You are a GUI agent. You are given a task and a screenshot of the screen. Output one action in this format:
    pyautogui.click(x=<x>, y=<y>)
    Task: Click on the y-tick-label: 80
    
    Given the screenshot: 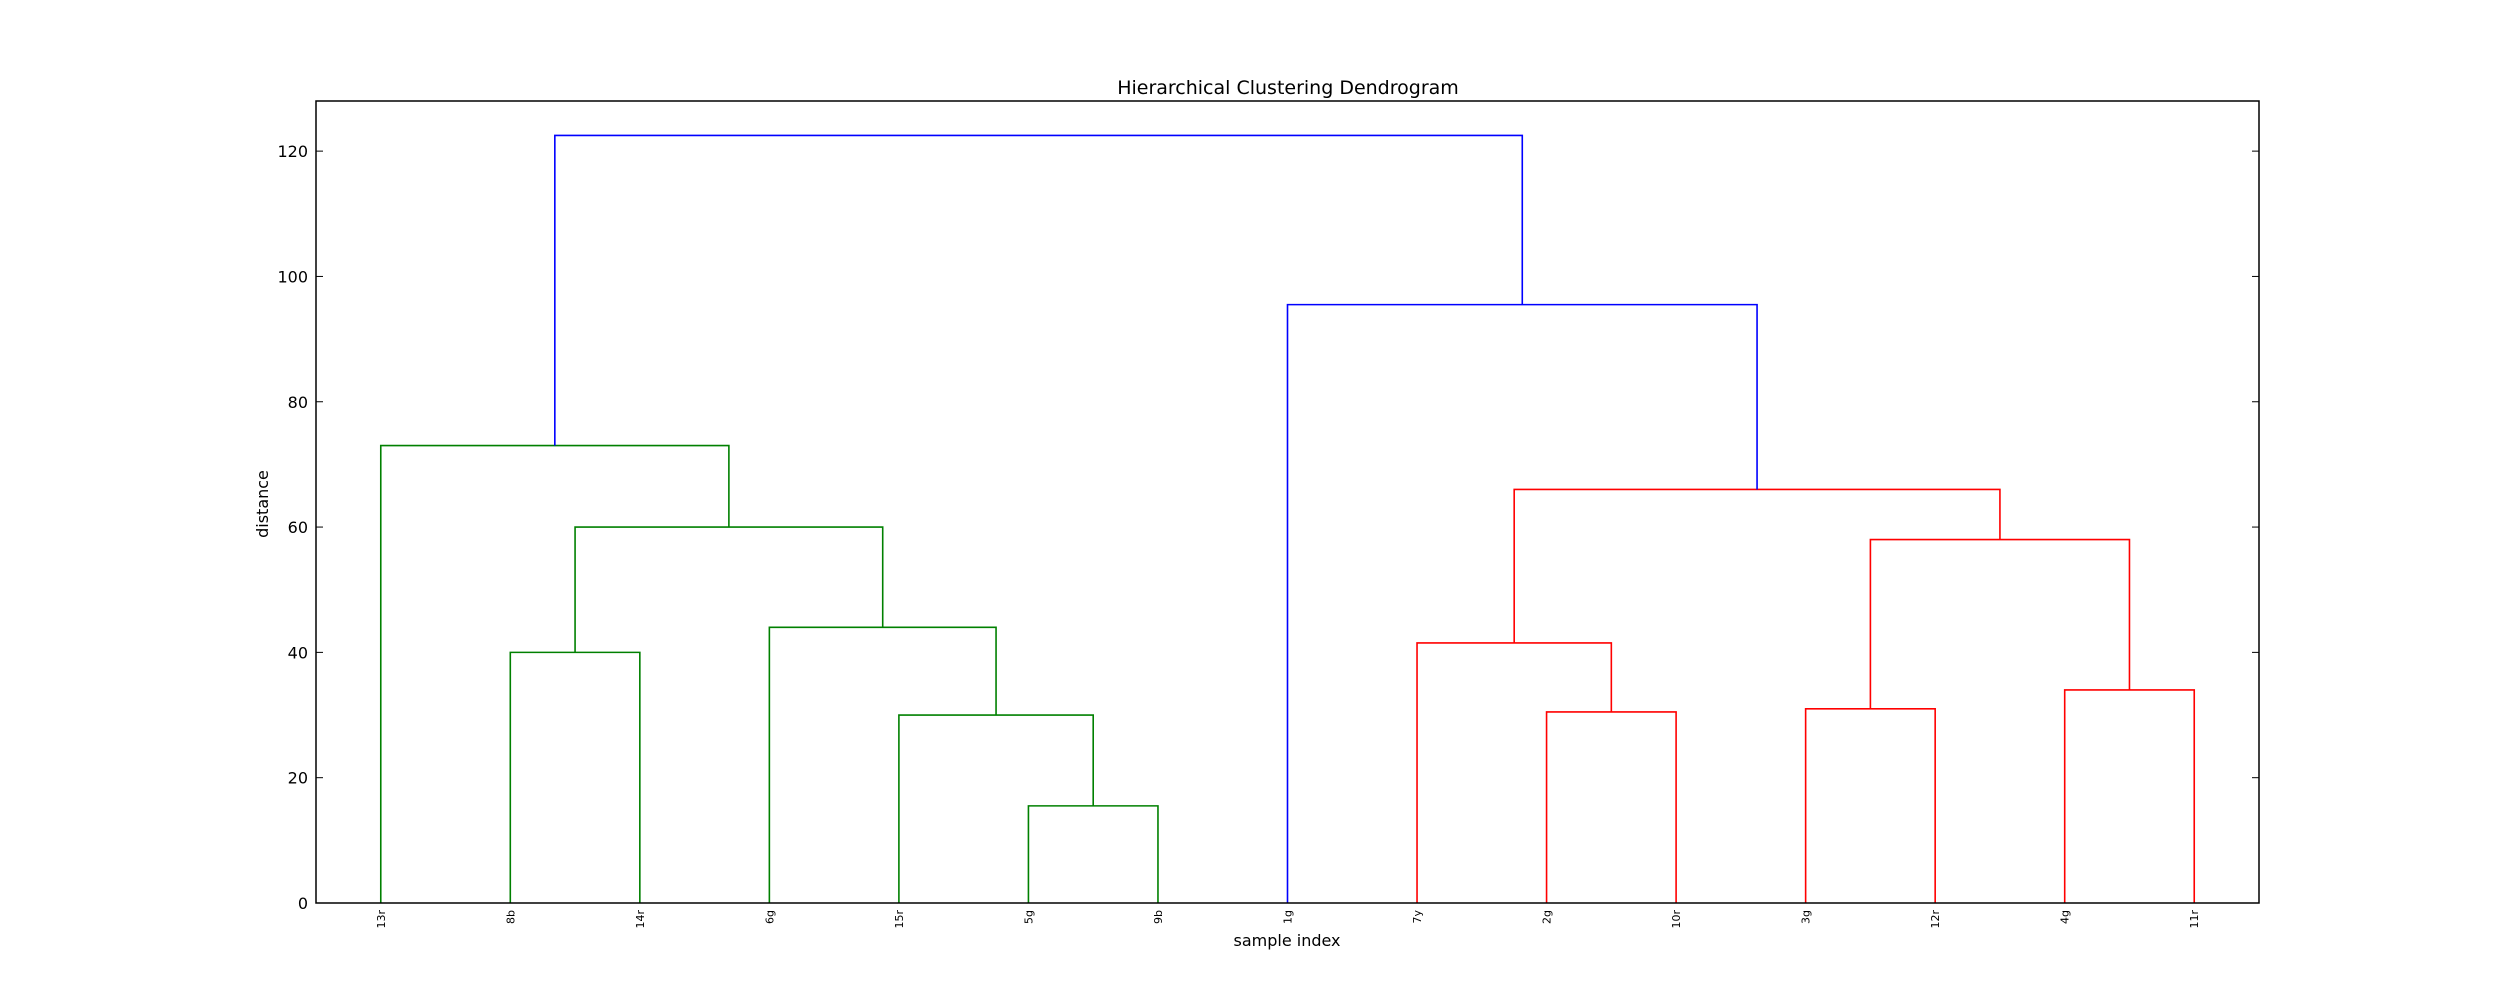 What is the action you would take?
    pyautogui.click(x=298, y=402)
    